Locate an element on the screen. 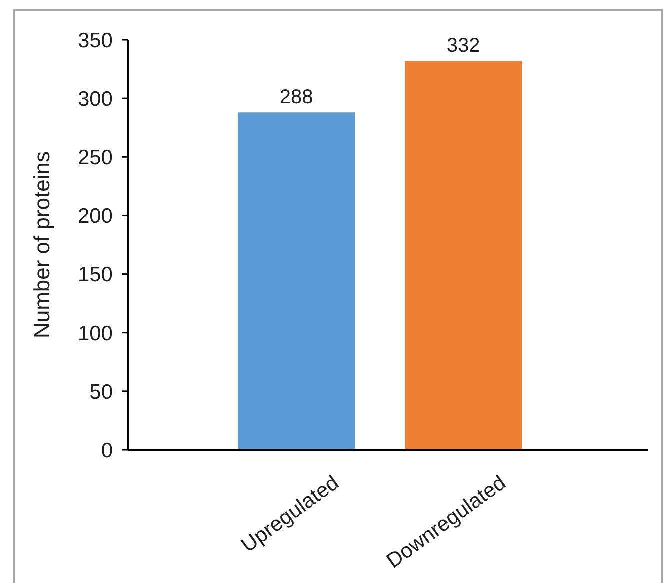  y-tick-label: 150 is located at coordinates (95, 275).